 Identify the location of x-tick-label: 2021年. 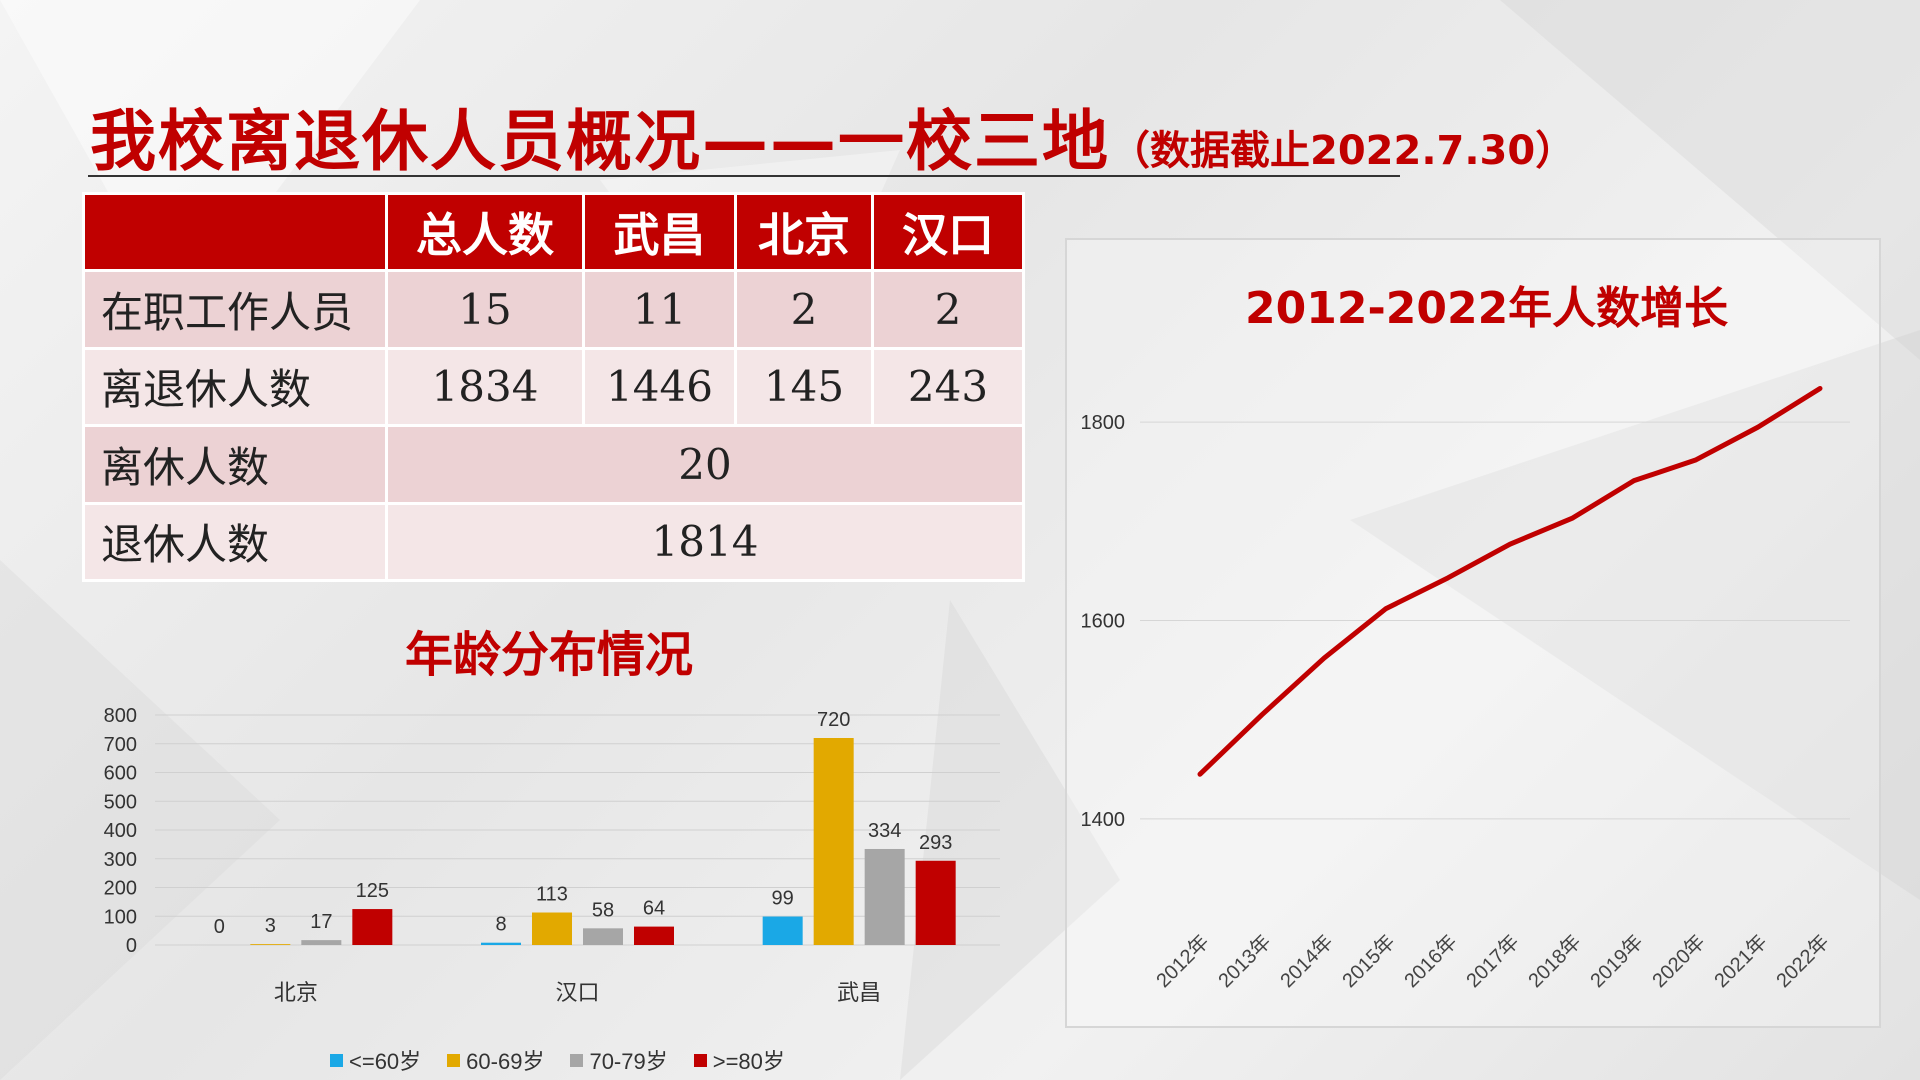
(1741, 961).